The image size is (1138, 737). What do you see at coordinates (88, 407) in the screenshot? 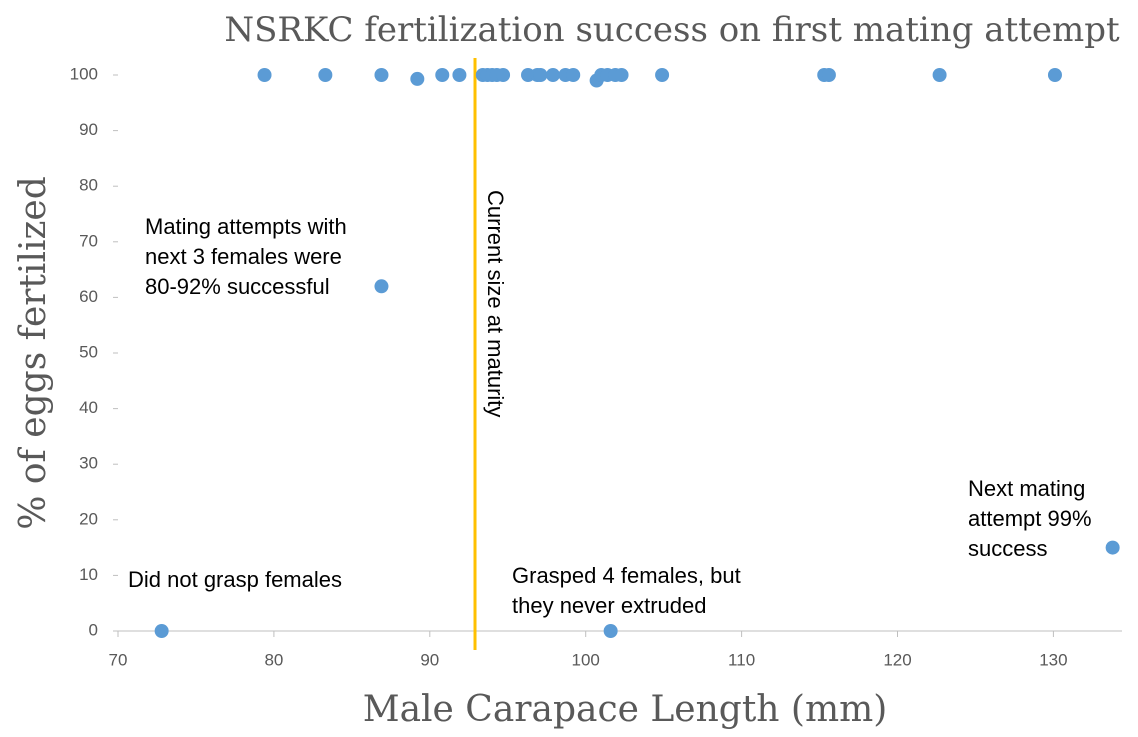
I see `y-tick-label: 40` at bounding box center [88, 407].